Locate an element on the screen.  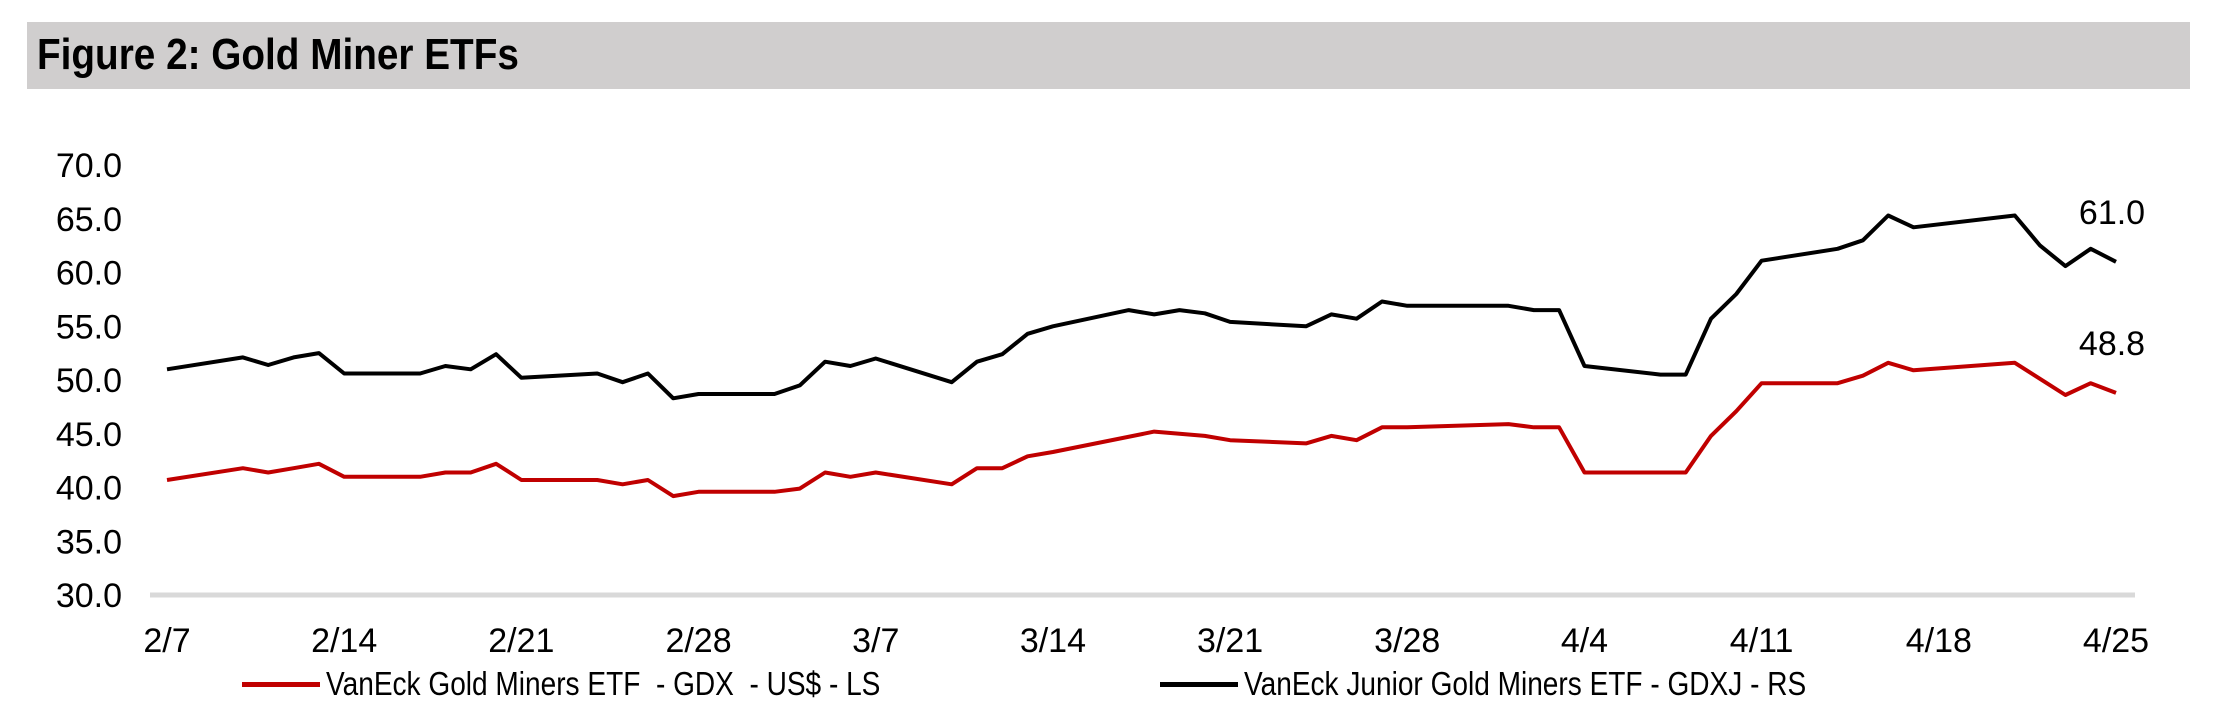
end-labels: 48.8 61.0 is located at coordinates (2112, 278).